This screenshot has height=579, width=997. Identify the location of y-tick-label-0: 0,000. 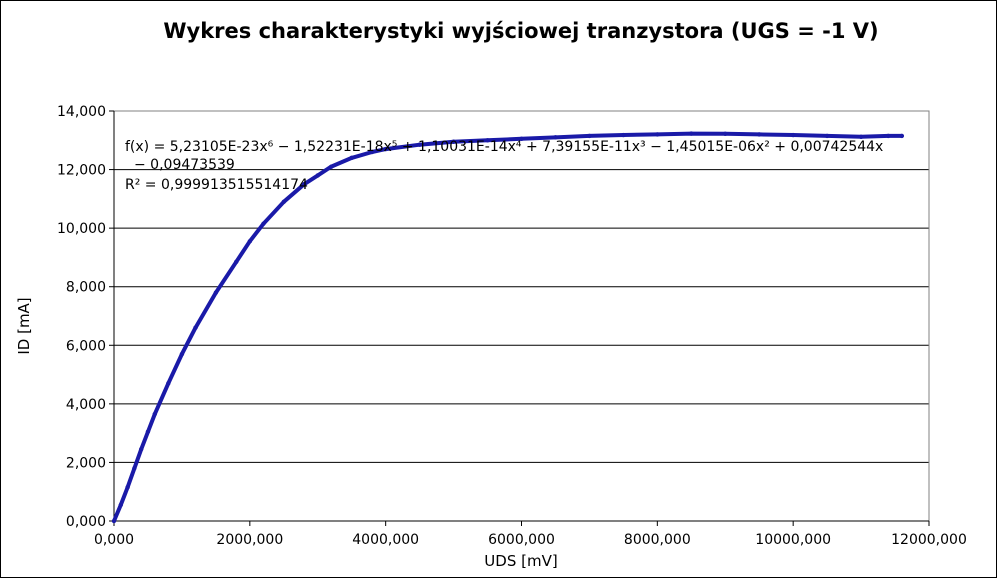
(86, 522).